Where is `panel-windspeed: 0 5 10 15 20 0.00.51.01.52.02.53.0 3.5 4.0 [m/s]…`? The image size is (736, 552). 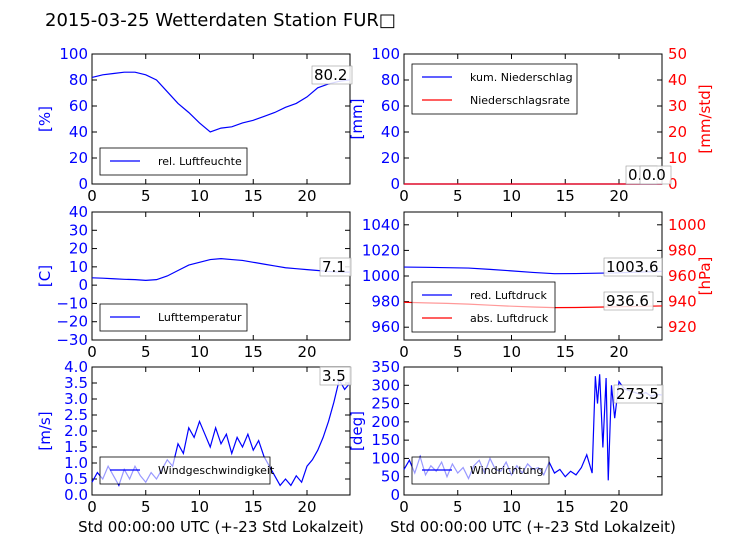
panel-windspeed: 0 5 10 15 20 0.00.51.01.52.02.53.0 3.5 4.0 [m/s]… is located at coordinates (194, 437).